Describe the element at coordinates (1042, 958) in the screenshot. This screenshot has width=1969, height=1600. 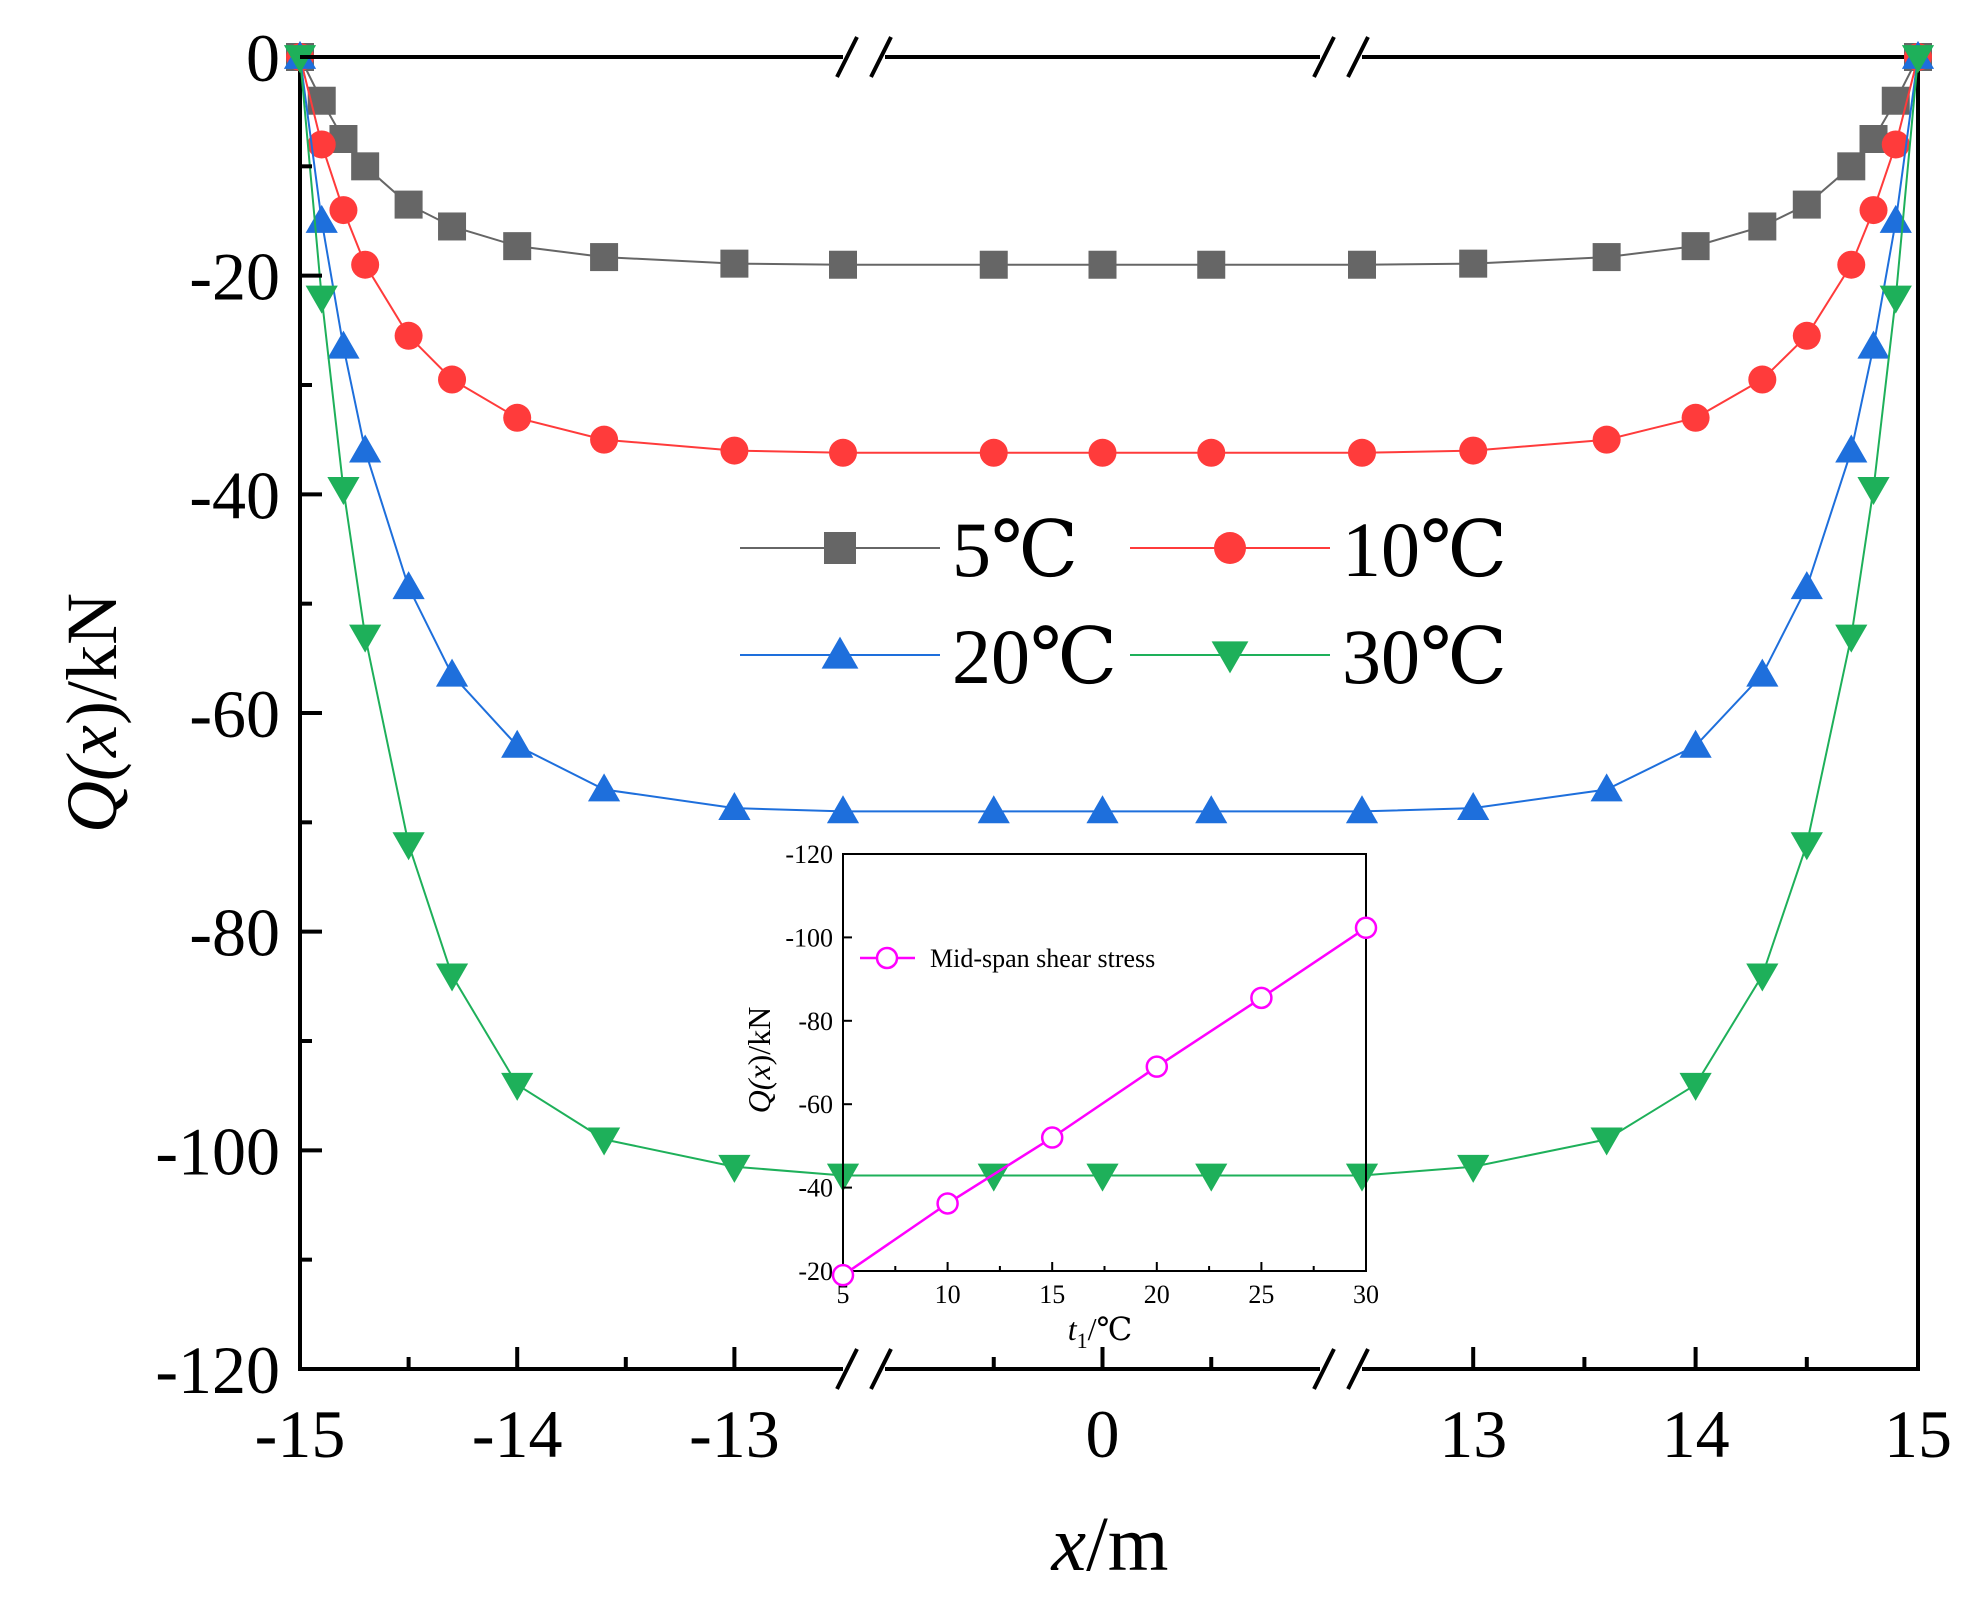
I see `inset-legend-label: Mid-span shear stress` at that location.